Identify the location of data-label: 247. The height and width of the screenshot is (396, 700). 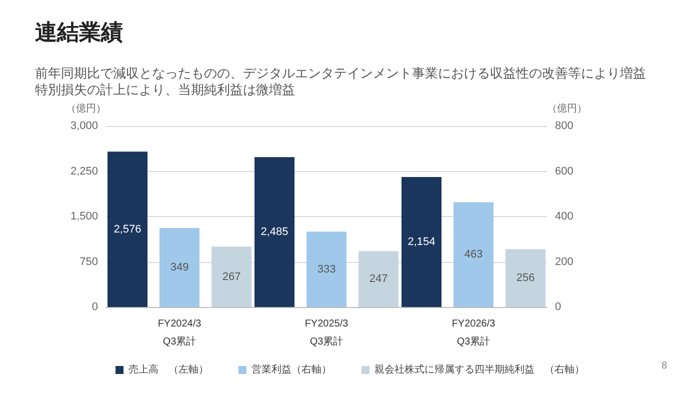
(378, 279).